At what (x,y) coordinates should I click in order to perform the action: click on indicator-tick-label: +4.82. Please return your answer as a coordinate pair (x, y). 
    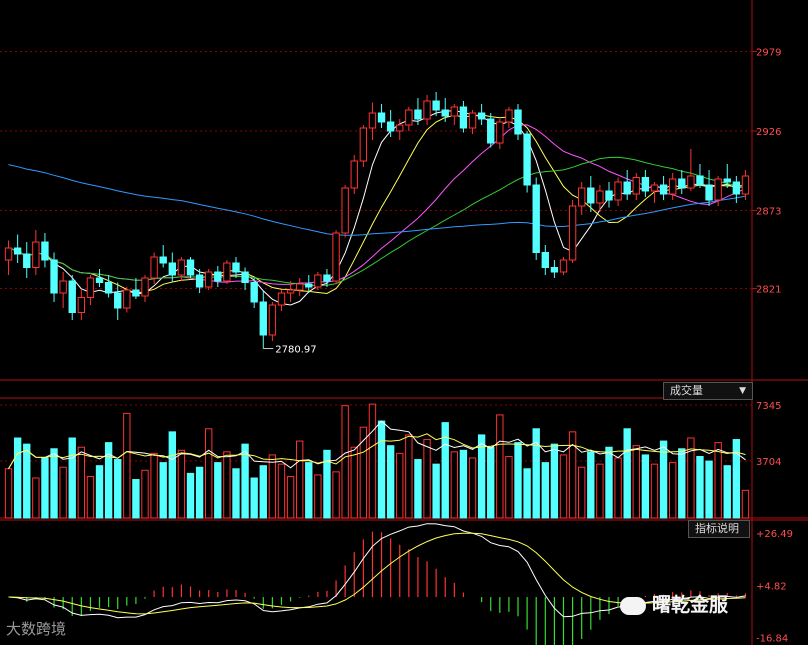
    Looking at the image, I should click on (771, 586).